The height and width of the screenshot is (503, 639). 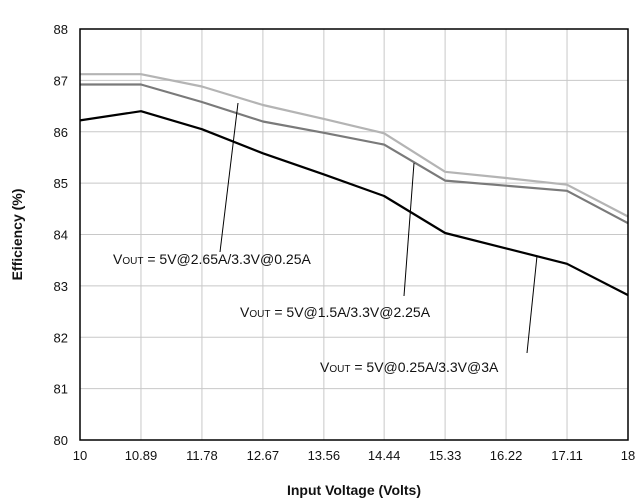 What do you see at coordinates (61, 235) in the screenshot?
I see `y-tick-label: 84` at bounding box center [61, 235].